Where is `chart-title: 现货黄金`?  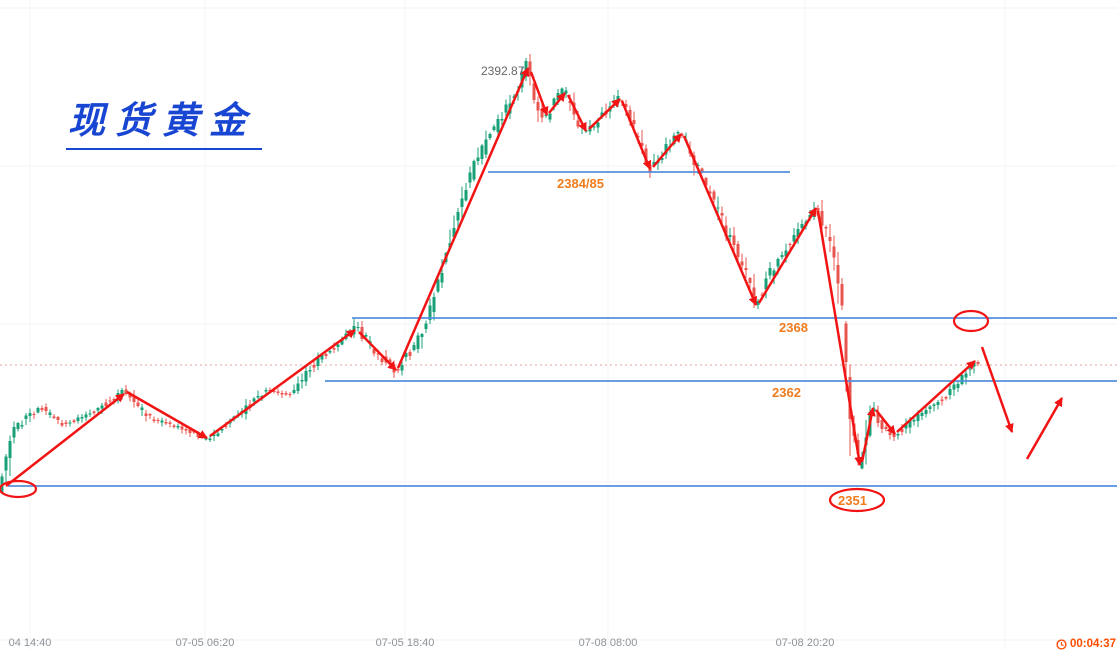 chart-title: 现货黄金 is located at coordinates (164, 125).